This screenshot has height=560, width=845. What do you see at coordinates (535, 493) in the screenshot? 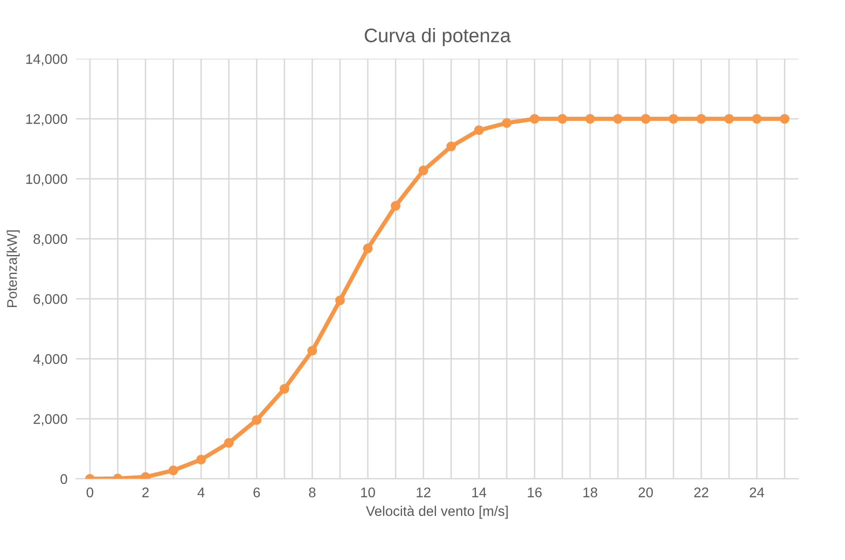
I see `x-tick-label: 16` at bounding box center [535, 493].